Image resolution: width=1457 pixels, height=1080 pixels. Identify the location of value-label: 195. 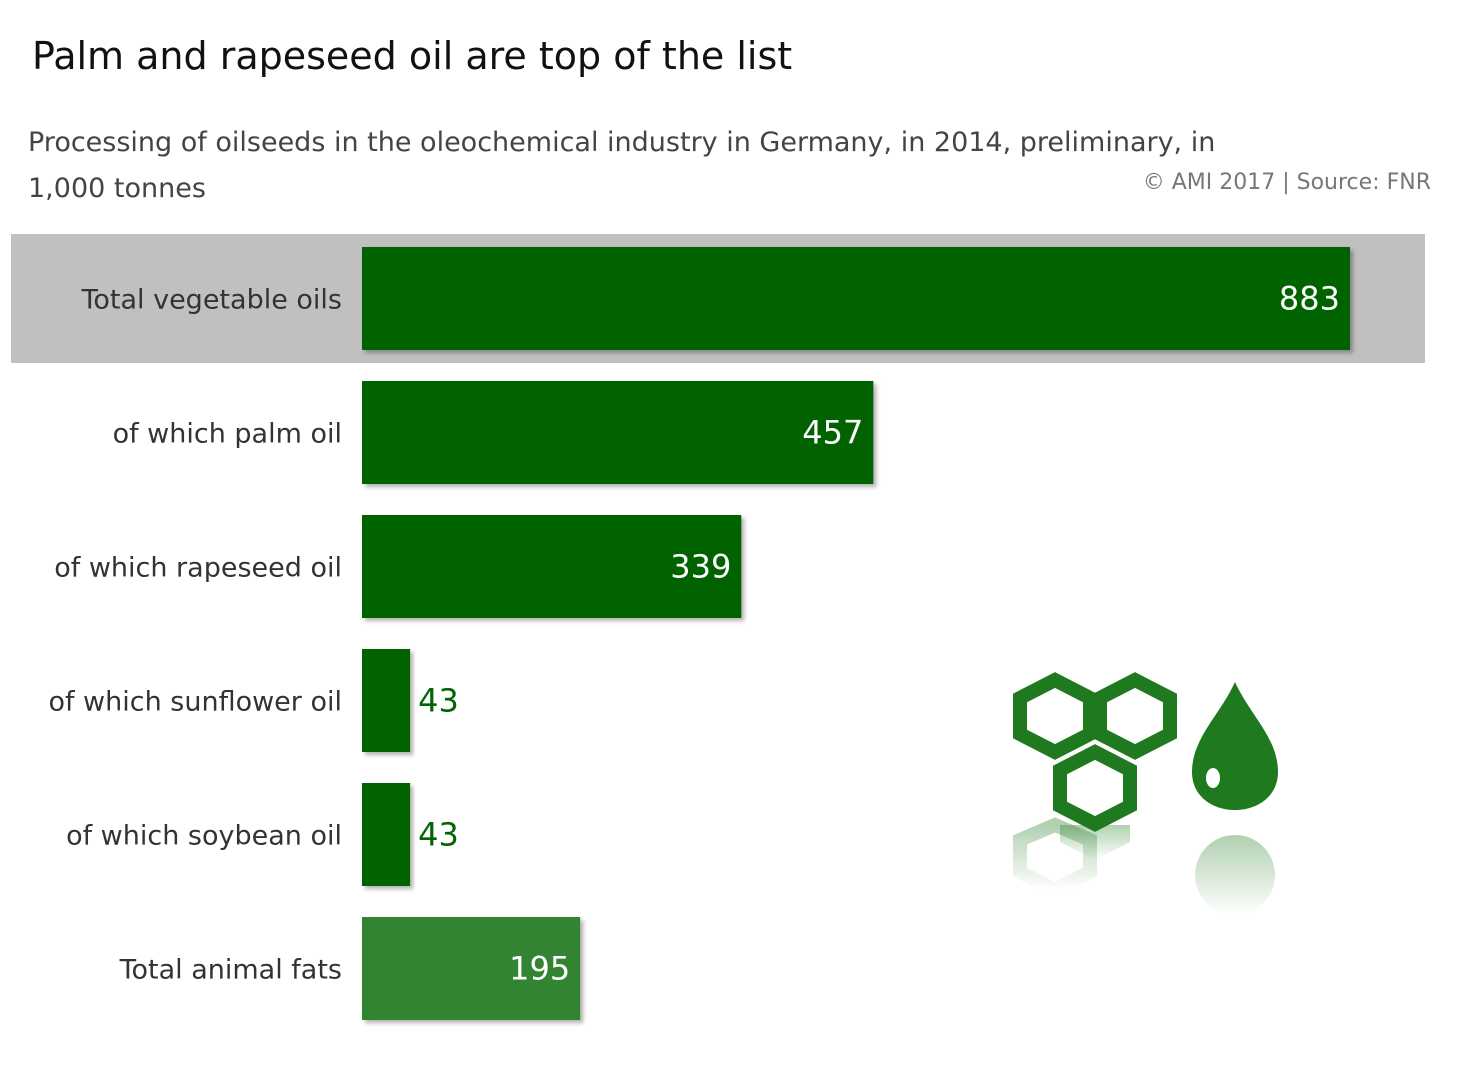
(539, 969).